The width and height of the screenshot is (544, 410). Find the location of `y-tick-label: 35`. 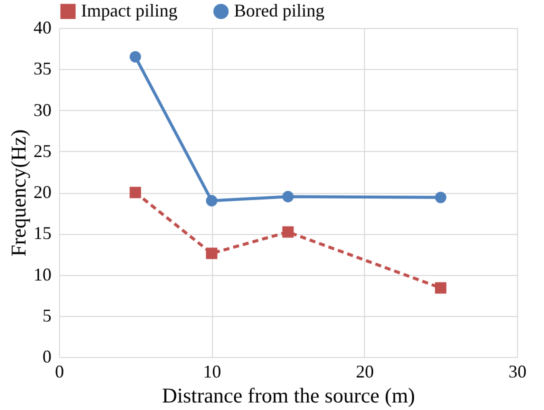

y-tick-label: 35 is located at coordinates (43, 68).